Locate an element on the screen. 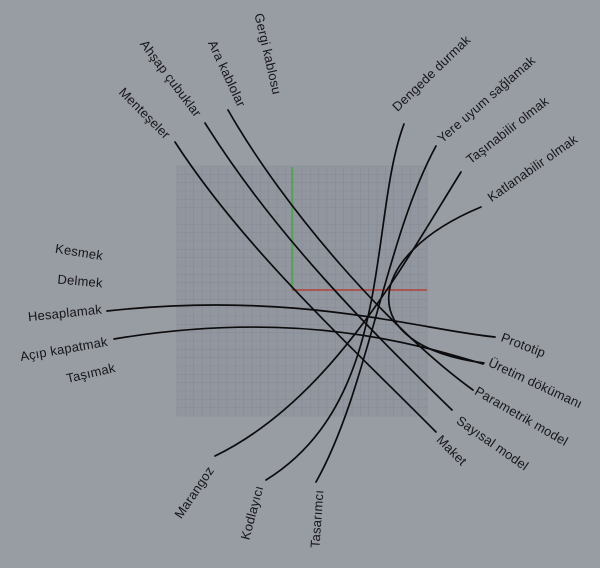  edge-katlanabilir-olmak--uretim-dokumani is located at coordinates (436, 285).